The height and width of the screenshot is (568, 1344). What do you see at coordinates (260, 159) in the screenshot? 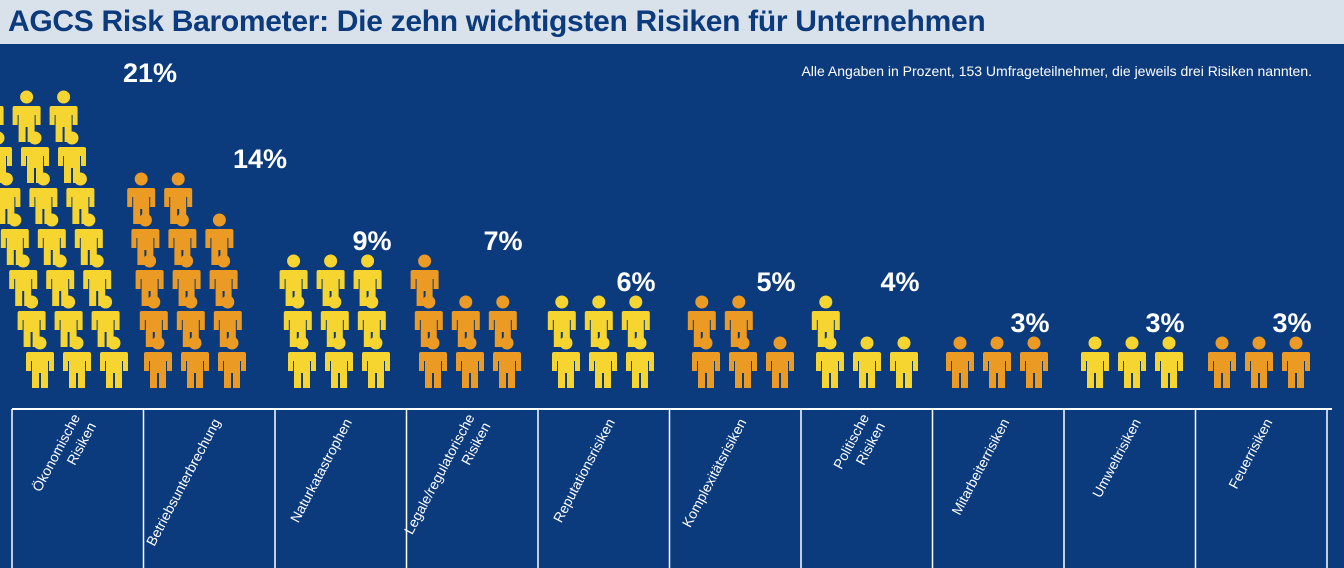
I see `value-label: 14%` at bounding box center [260, 159].